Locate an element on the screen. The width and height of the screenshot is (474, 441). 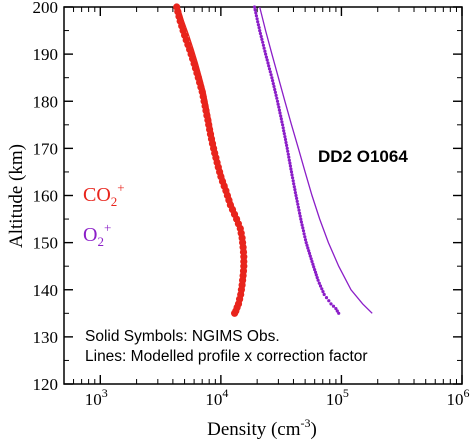
panel-label: DD2 O1064 is located at coordinates (363, 156).